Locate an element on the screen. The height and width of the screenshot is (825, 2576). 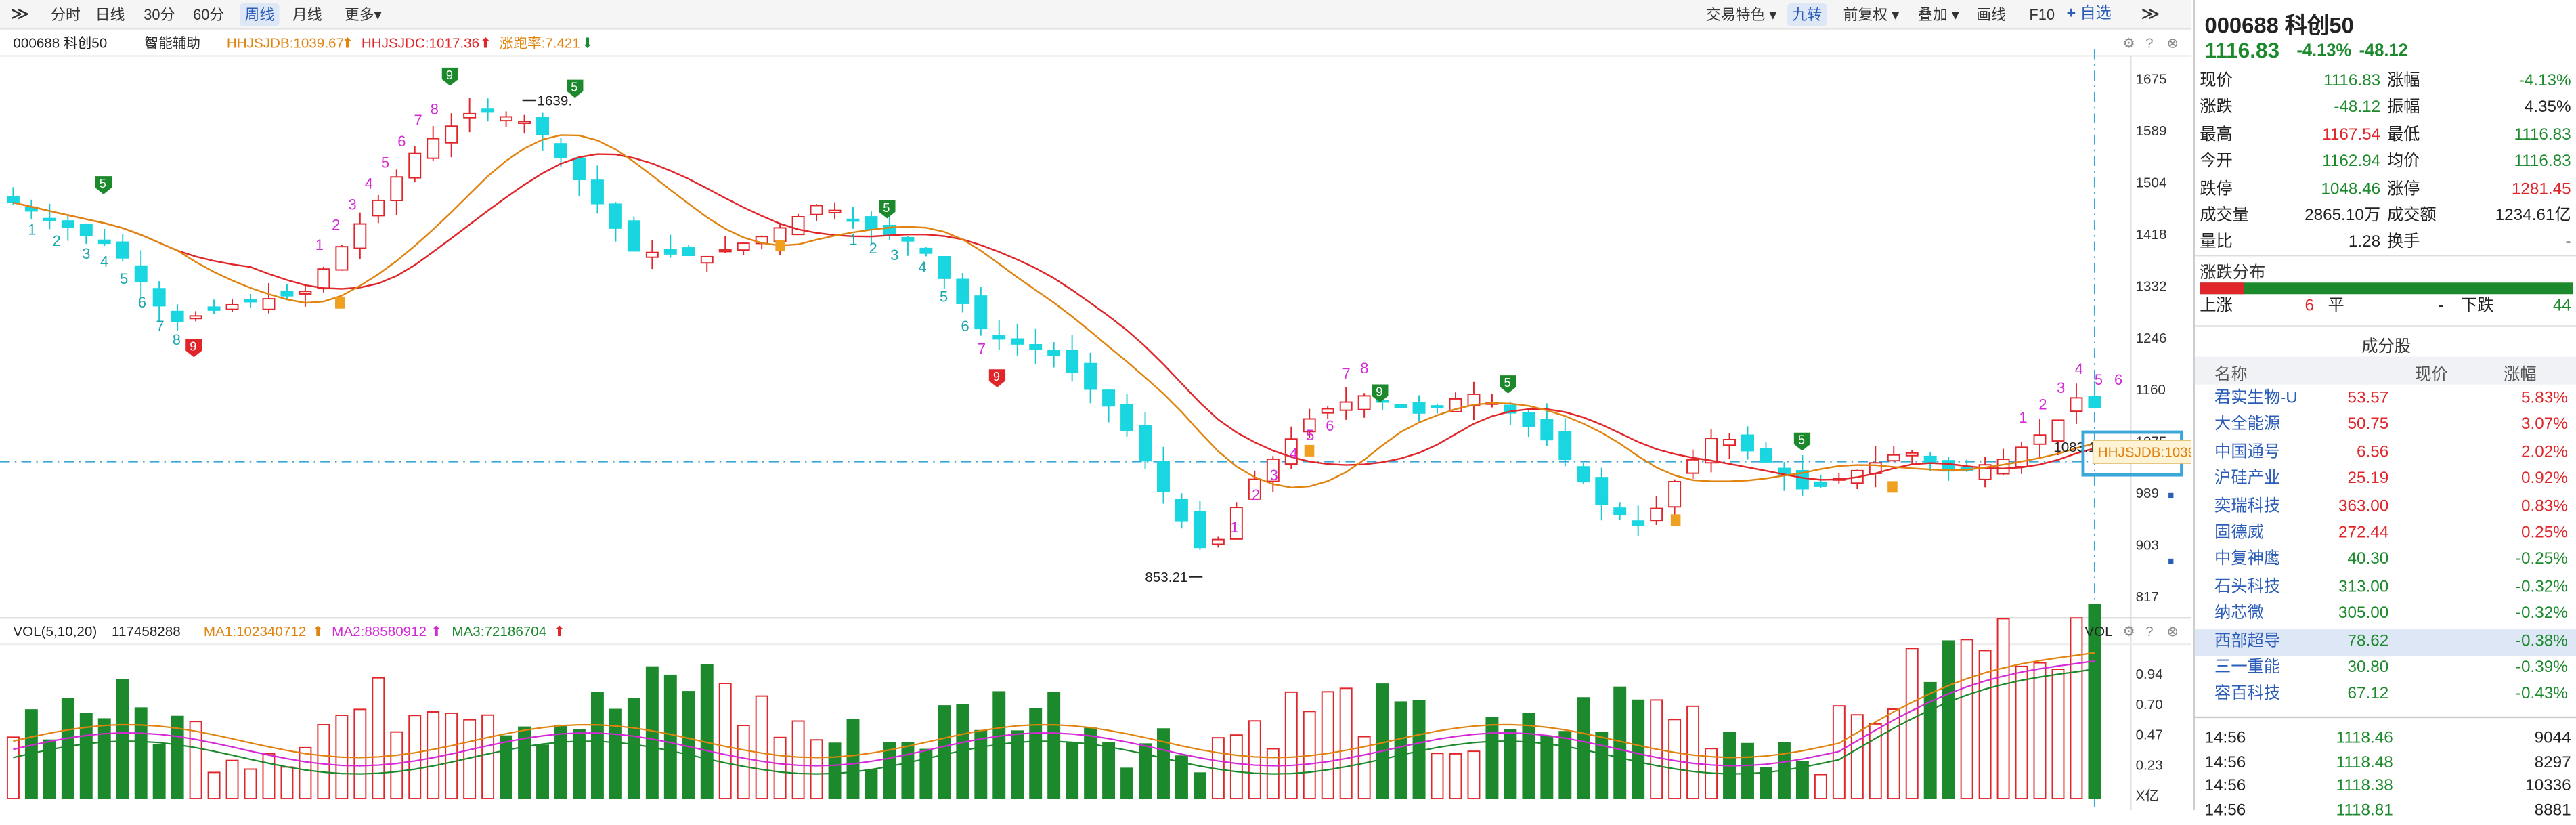
constituent-row: 君实生物-U 53.57 5.83% is located at coordinates (2385, 399).